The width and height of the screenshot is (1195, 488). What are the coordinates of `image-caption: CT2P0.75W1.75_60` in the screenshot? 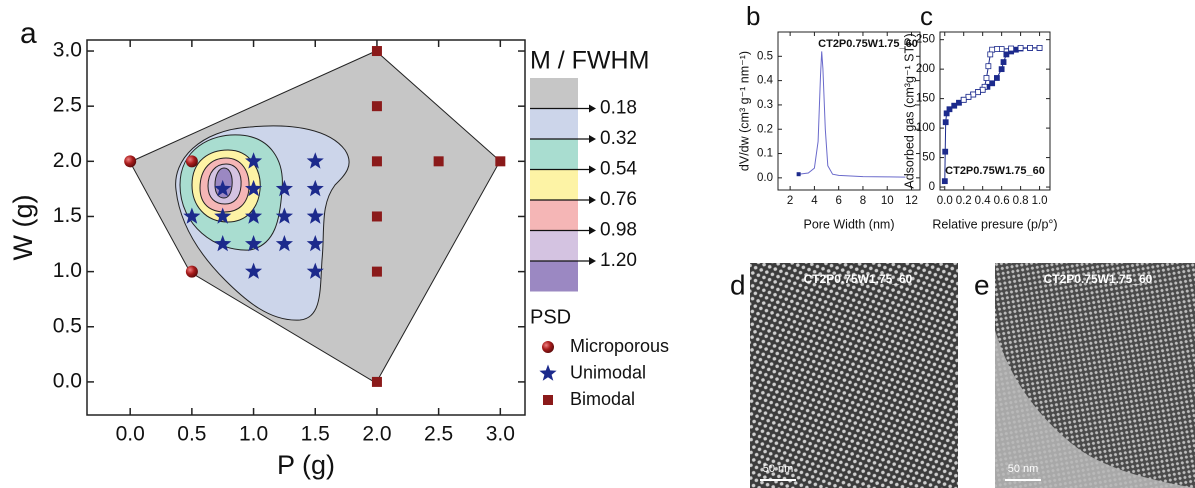 It's located at (1098, 279).